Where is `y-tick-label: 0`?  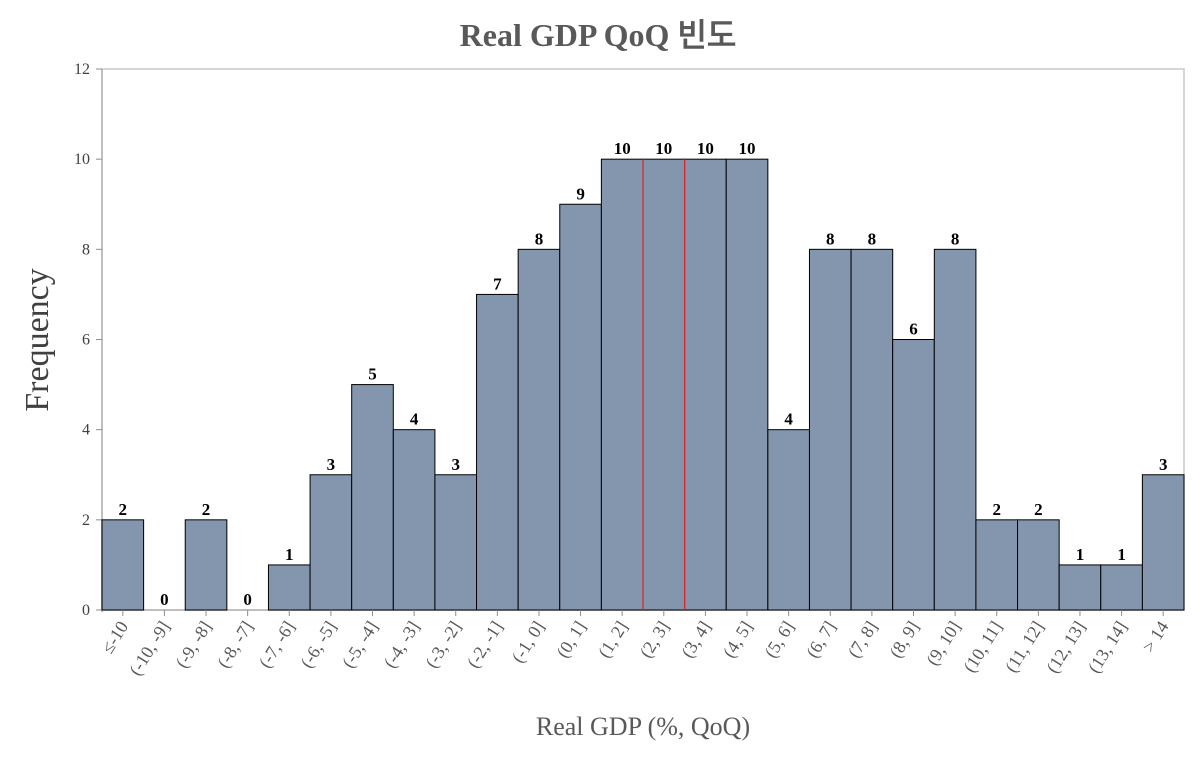
y-tick-label: 0 is located at coordinates (86, 610).